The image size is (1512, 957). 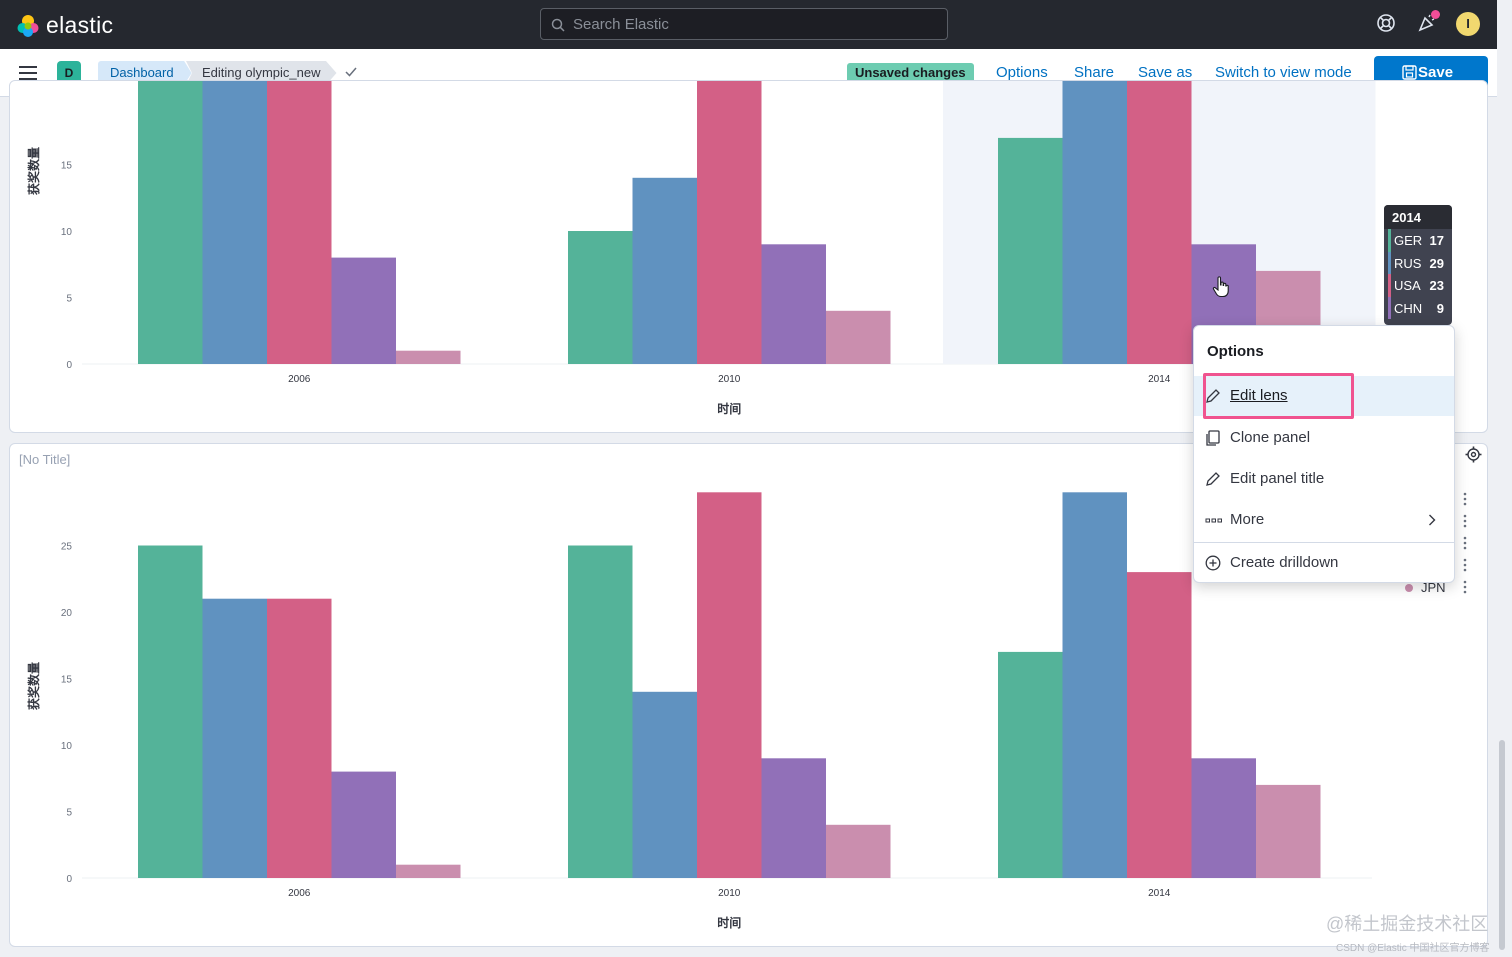 I want to click on menu-item-more: More, so click(x=1324, y=520).